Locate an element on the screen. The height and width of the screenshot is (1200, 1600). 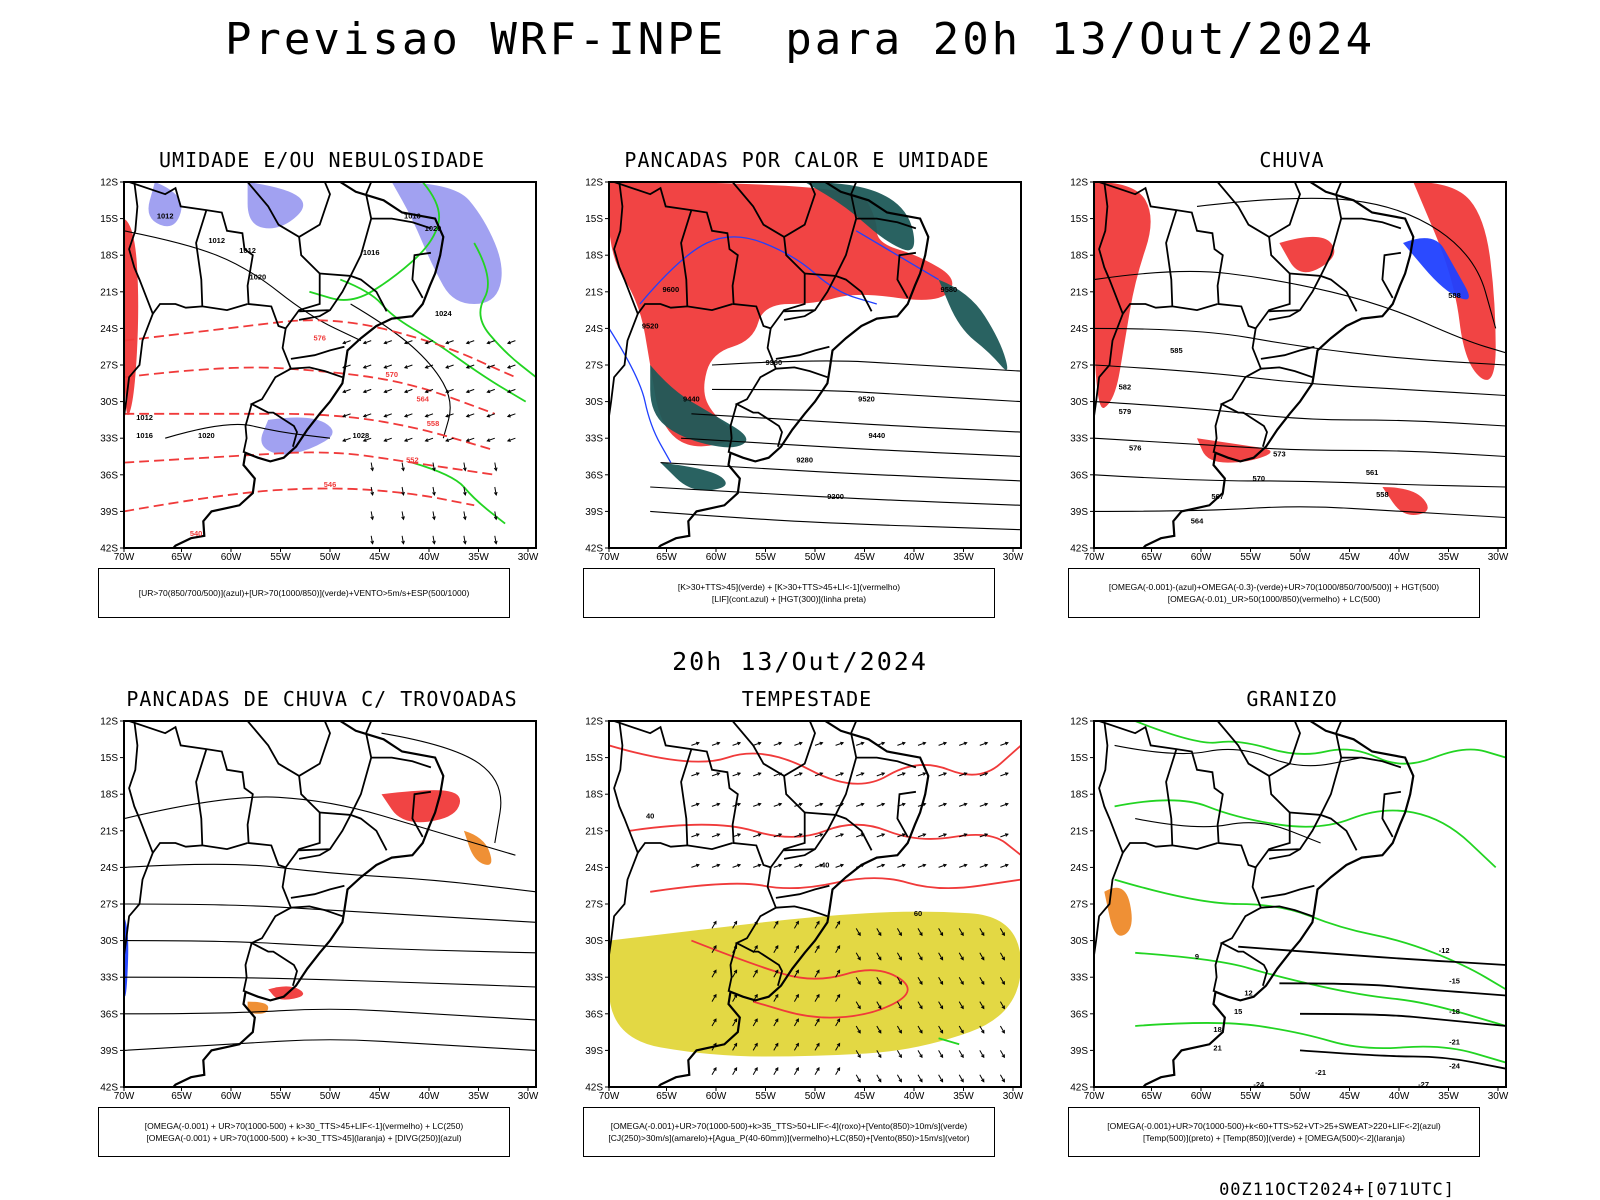
contour-label: 60 is located at coordinates (918, 913).